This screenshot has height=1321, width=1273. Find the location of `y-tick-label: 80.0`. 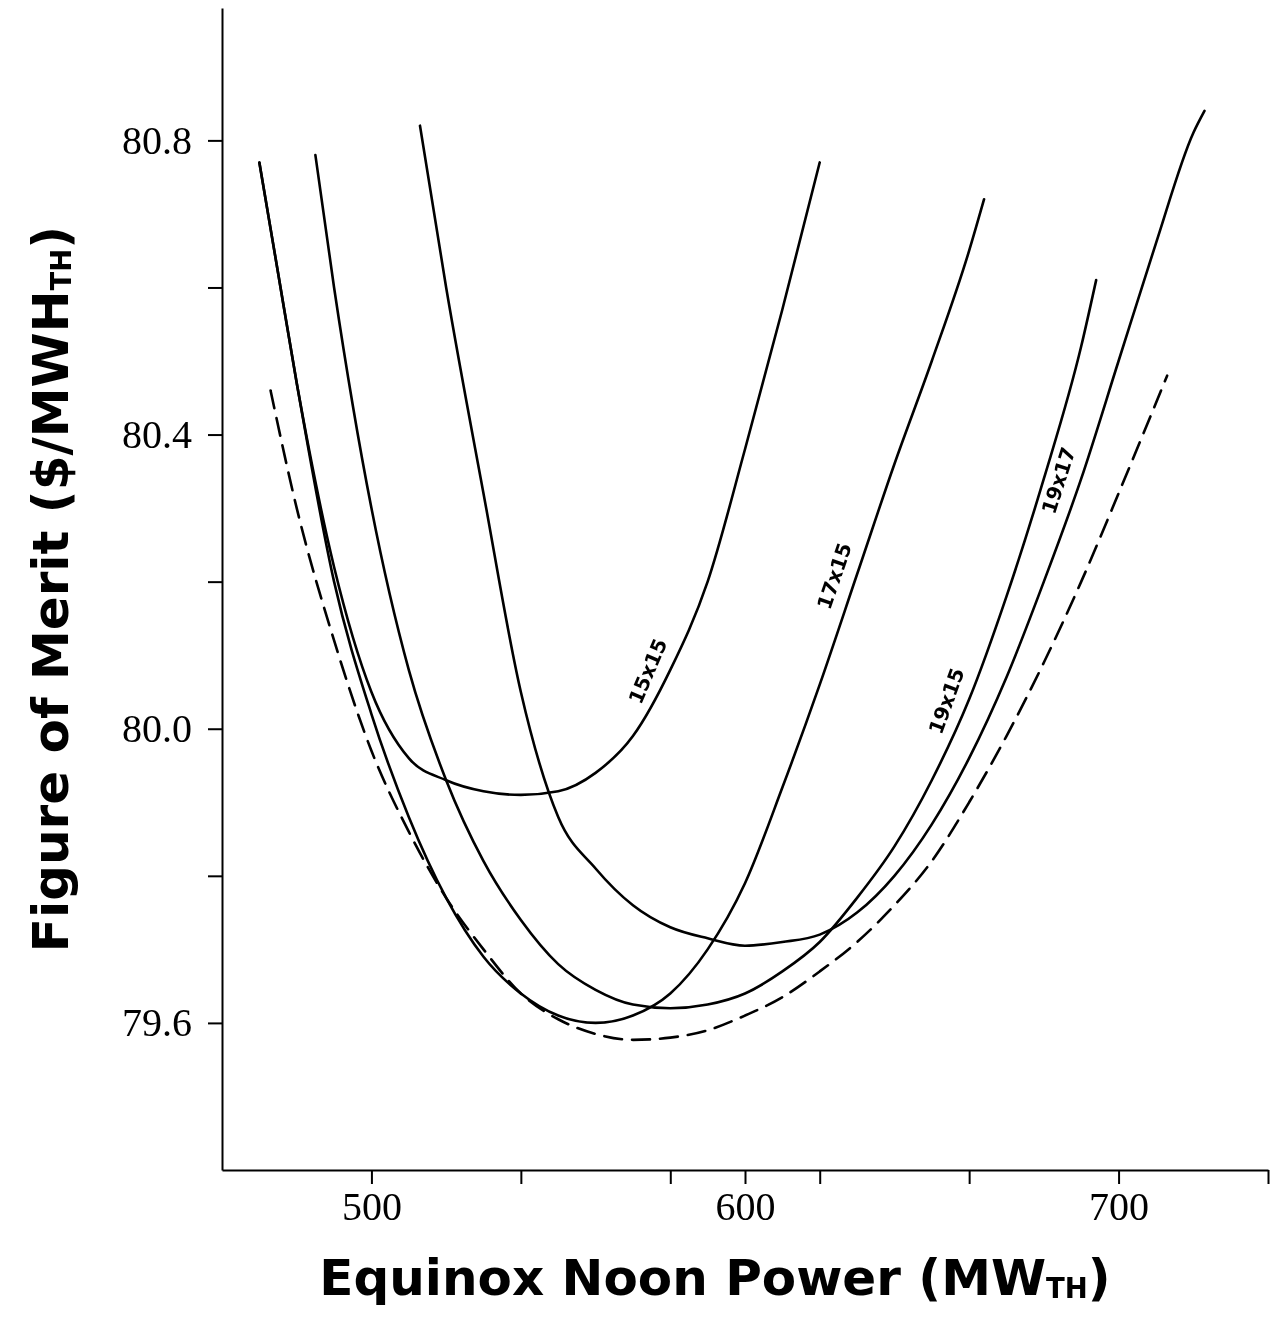

y-tick-label: 80.0 is located at coordinates (157, 729).